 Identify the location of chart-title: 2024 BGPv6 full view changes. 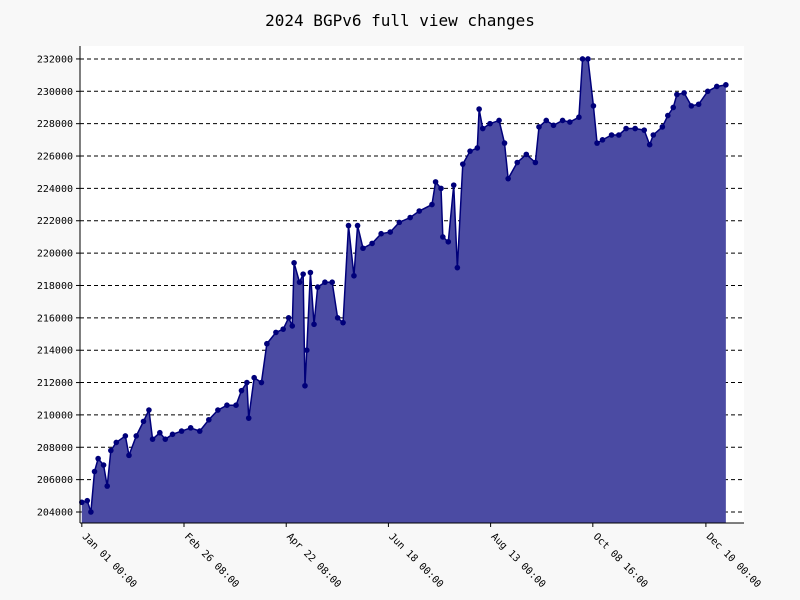
(400, 20).